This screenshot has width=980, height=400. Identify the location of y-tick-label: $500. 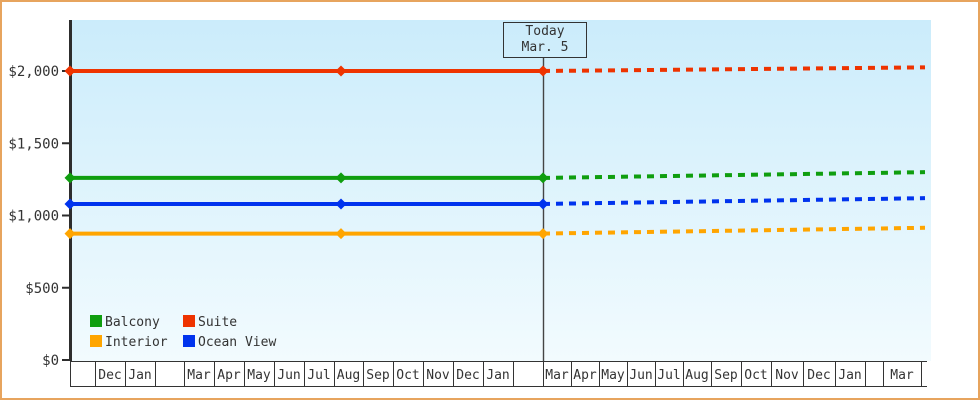
(42, 289).